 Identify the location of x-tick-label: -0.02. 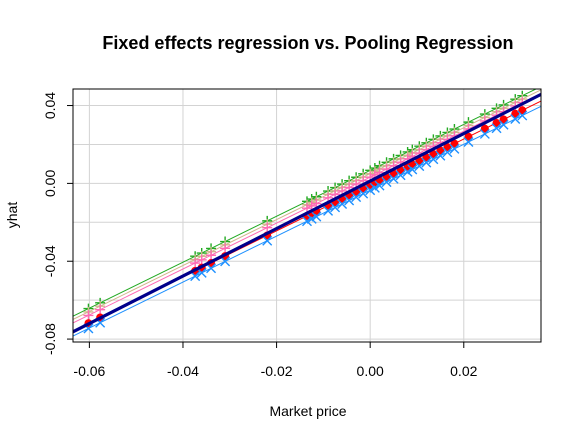
(277, 371).